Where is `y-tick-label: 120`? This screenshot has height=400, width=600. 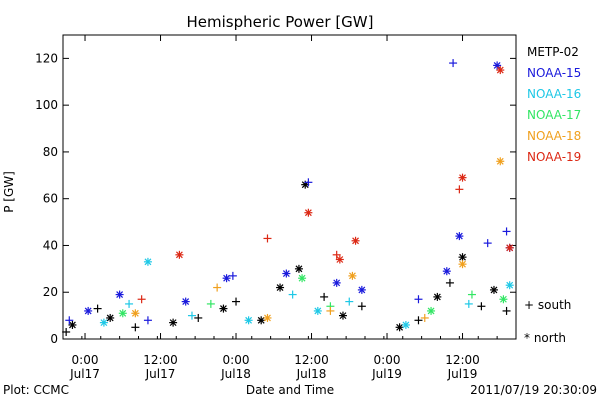
y-tick-label: 120 is located at coordinates (46, 58).